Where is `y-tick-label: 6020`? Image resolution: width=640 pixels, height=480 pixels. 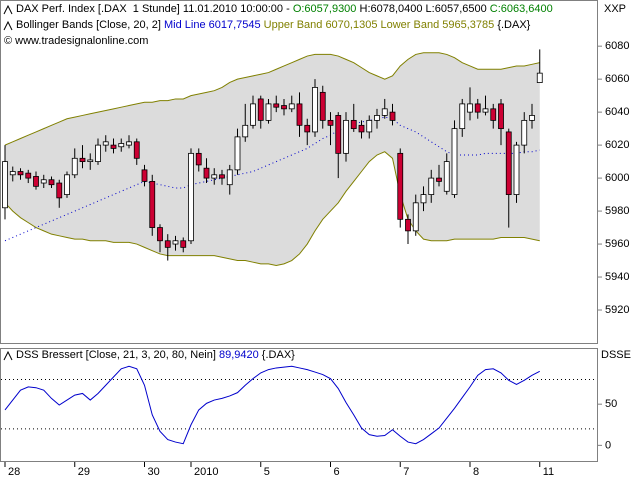
y-tick-label: 6020 is located at coordinates (617, 145).